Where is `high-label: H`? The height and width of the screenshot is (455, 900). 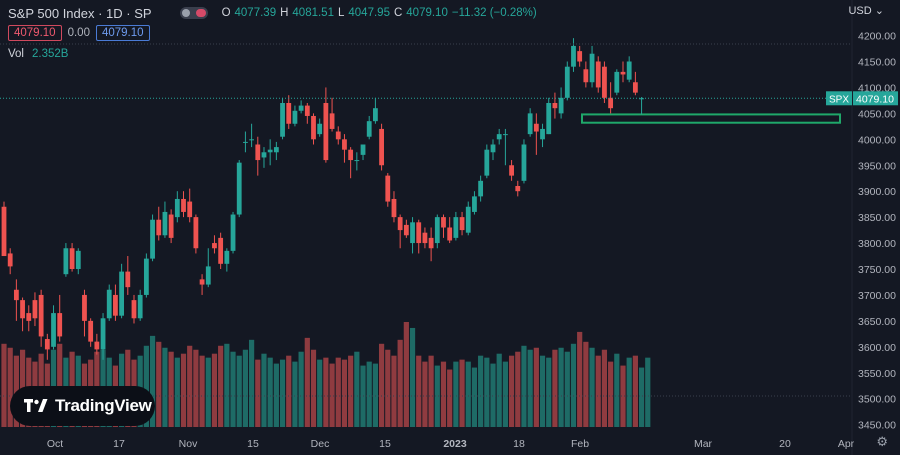
high-label: H is located at coordinates (284, 13).